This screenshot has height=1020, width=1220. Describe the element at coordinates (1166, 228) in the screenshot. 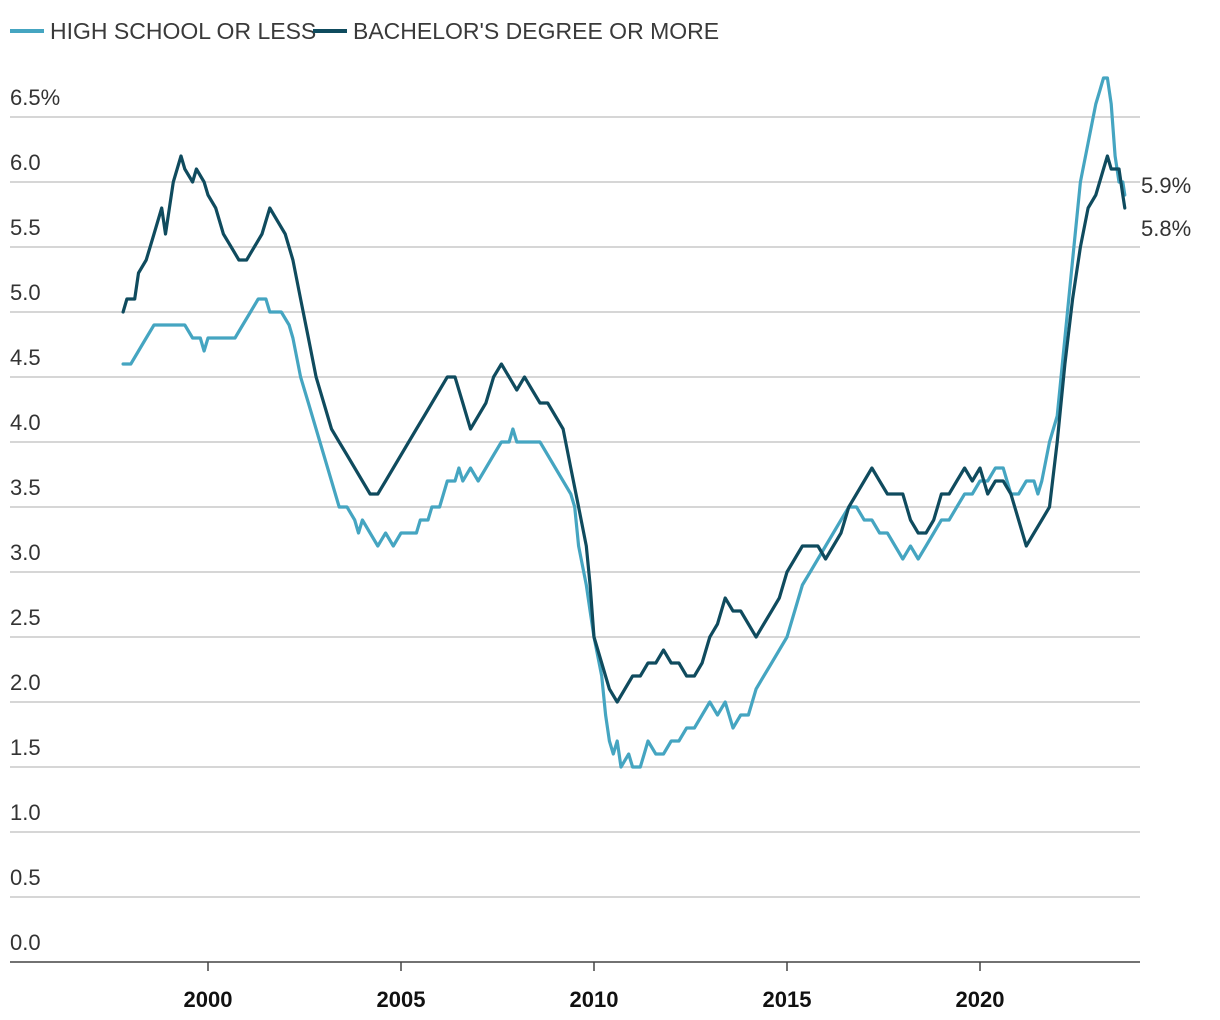

I see `end-label-bachelors: 5.8%` at that location.